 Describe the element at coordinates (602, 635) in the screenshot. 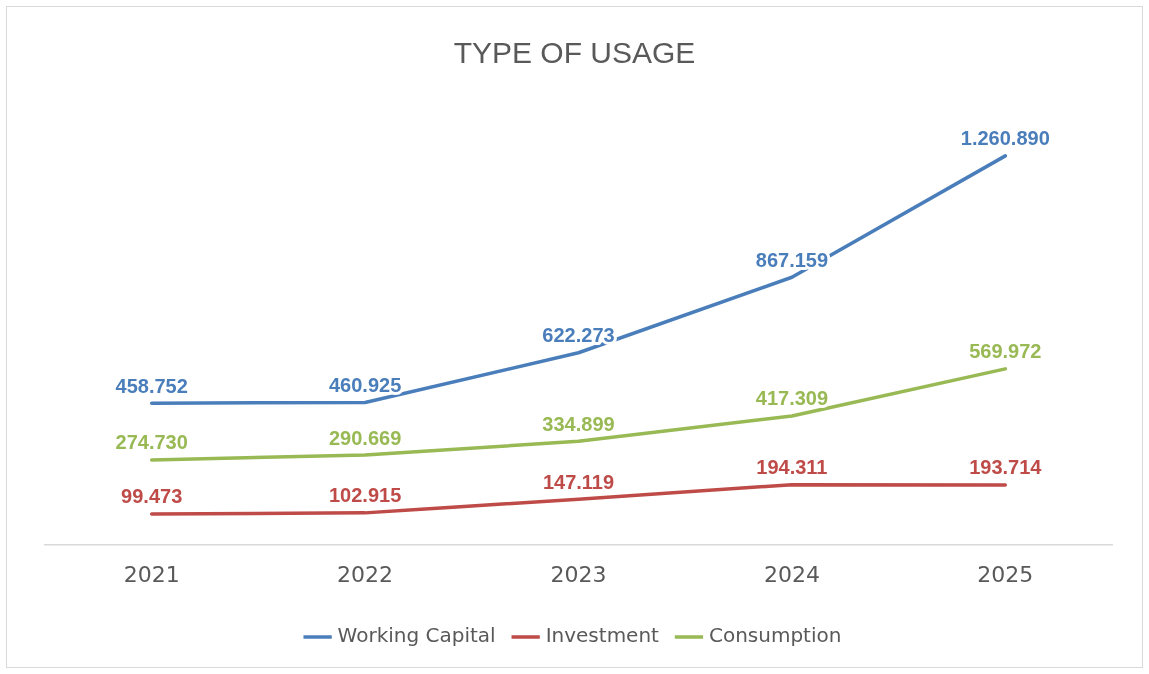

I see `legend-label: Investment` at that location.